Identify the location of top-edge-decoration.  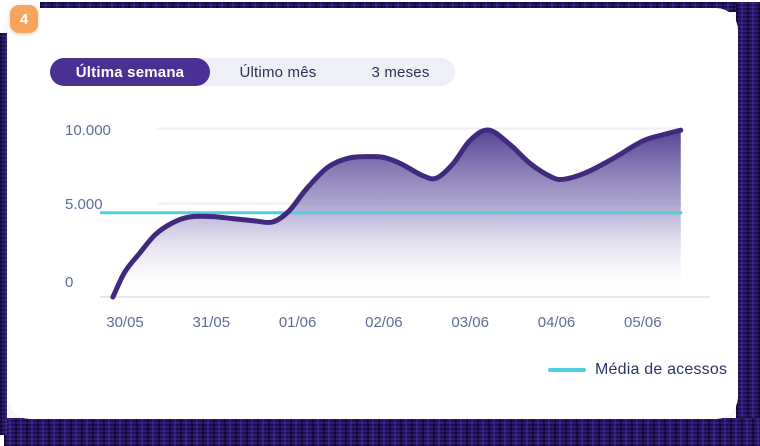
(400, 7).